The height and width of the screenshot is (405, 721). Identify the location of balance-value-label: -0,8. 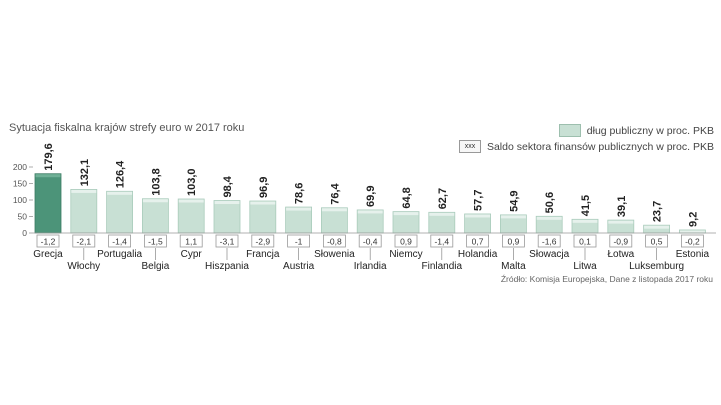
(334, 241).